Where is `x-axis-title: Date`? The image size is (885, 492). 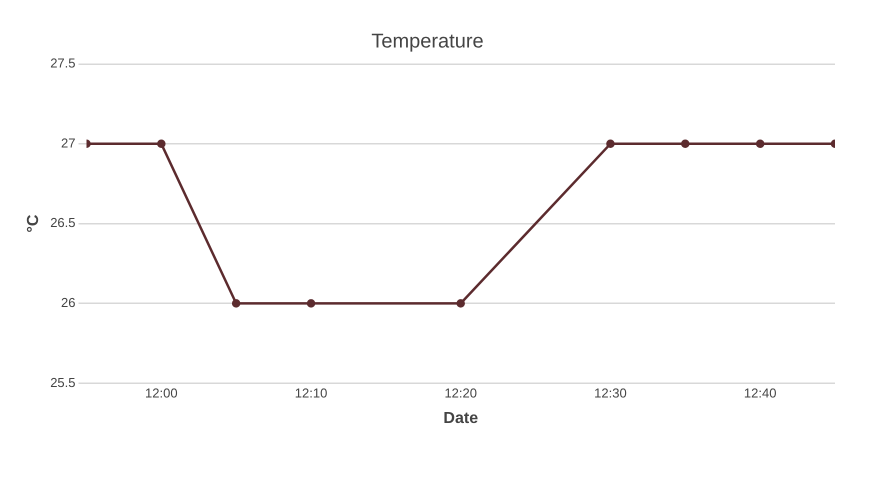
x-axis-title: Date is located at coordinates (460, 418).